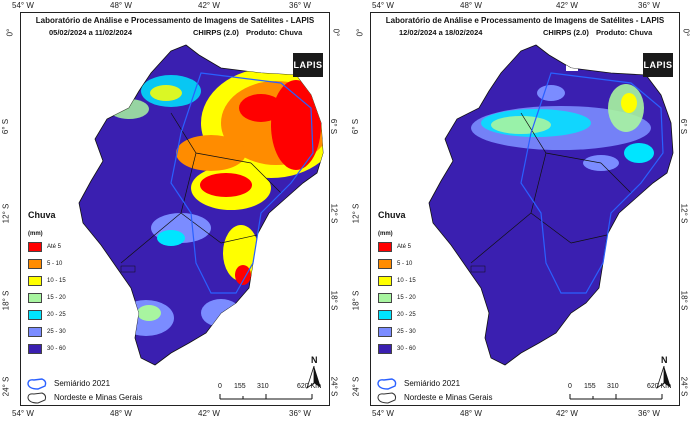 This screenshot has height=422, width=700. What do you see at coordinates (37, 398) in the screenshot?
I see `region-symbol-icon` at bounding box center [37, 398].